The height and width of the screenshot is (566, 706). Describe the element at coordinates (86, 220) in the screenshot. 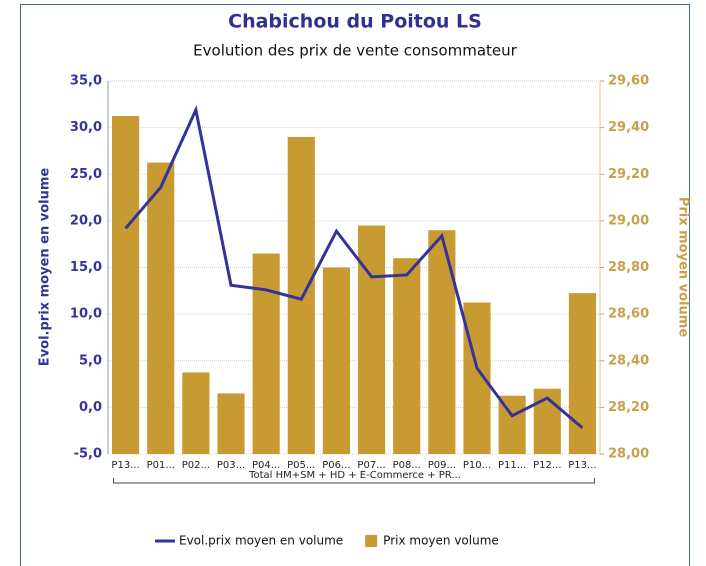

I see `y-tick-label: 20,0` at that location.